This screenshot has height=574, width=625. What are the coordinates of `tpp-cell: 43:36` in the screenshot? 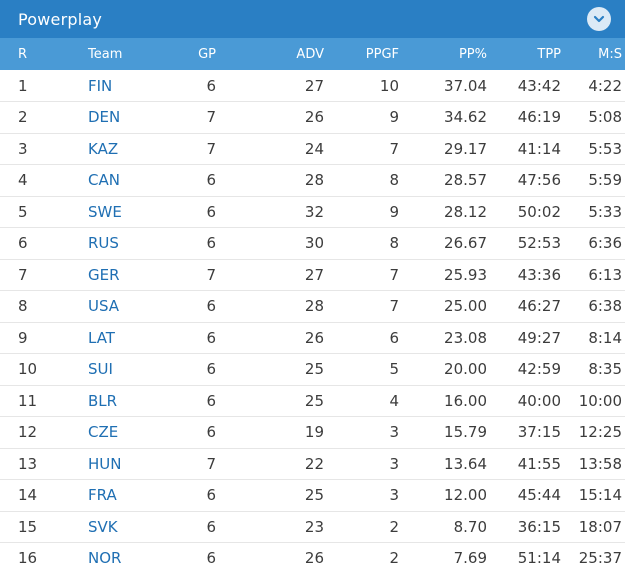 It's located at (539, 274).